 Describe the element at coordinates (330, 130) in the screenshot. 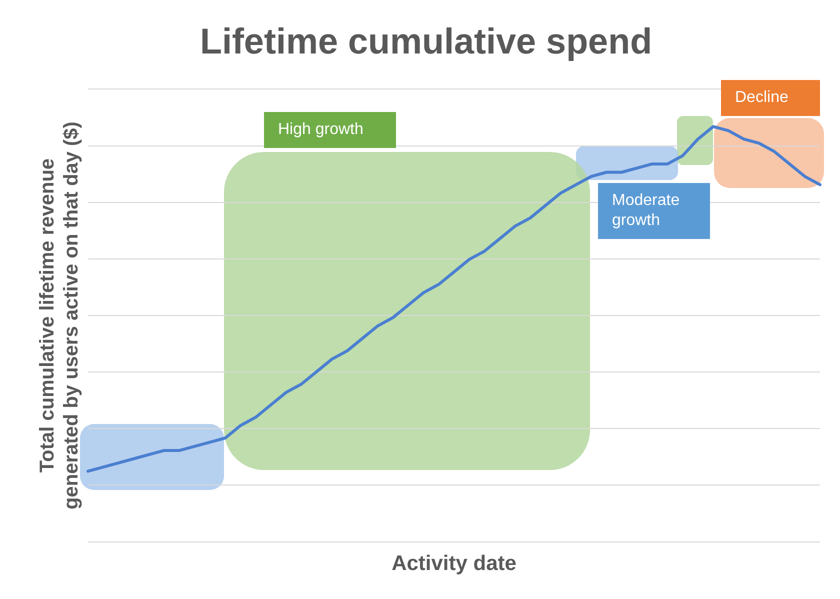

I see `annotation: High growth` at that location.